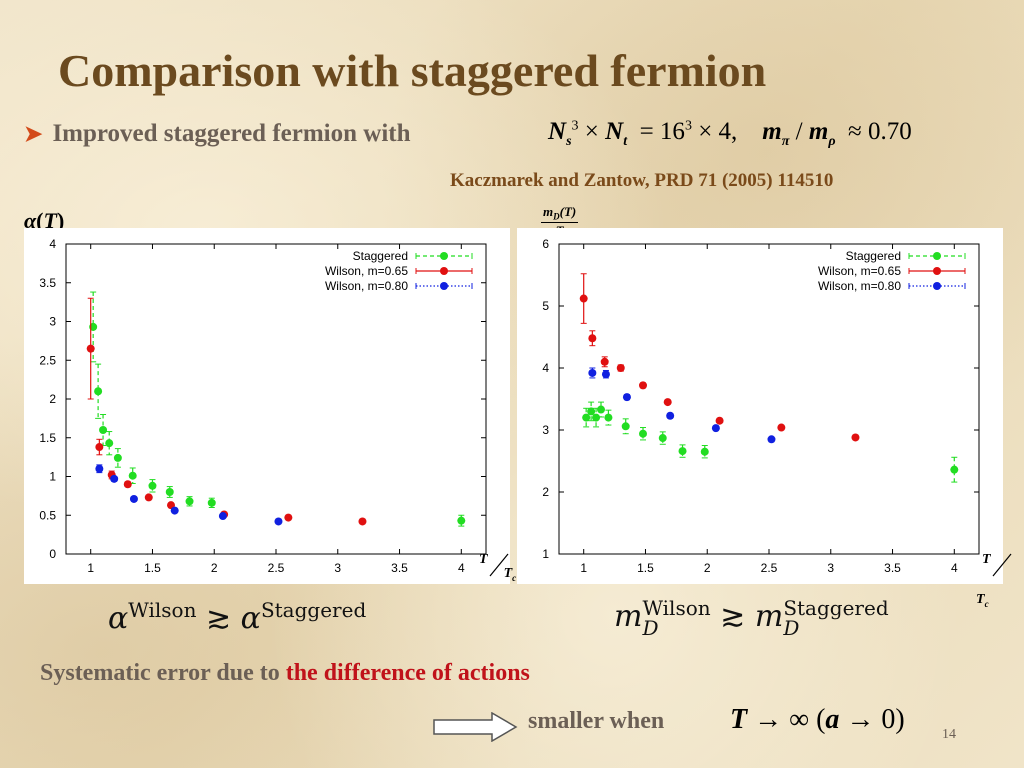 The height and width of the screenshot is (768, 1024). What do you see at coordinates (52, 554) in the screenshot?
I see `y-tick-label: 0` at bounding box center [52, 554].